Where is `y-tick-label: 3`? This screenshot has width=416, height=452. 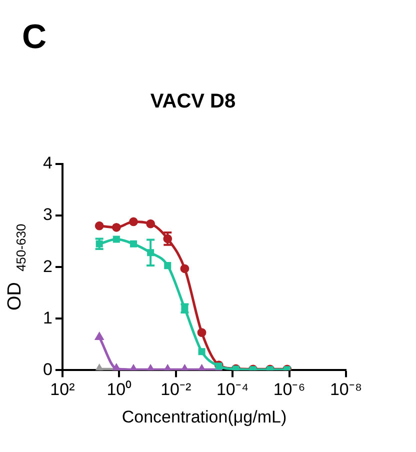
y-tick-label: 3 is located at coordinates (47, 214).